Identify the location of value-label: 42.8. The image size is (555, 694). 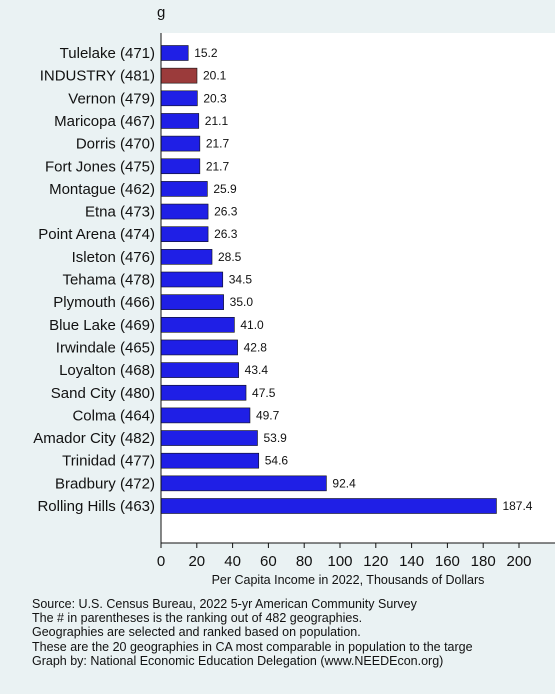
(256, 347).